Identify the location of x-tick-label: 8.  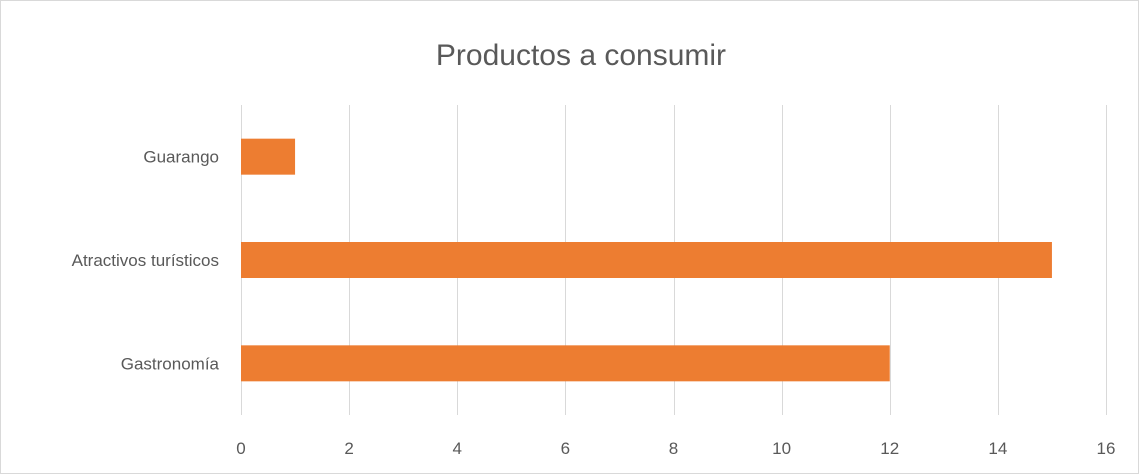
(673, 448).